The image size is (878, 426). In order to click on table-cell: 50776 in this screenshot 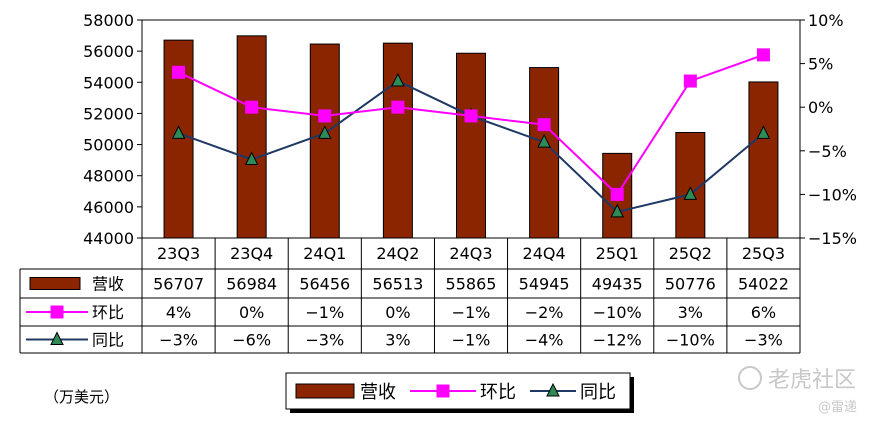, I will do `click(690, 284)`.